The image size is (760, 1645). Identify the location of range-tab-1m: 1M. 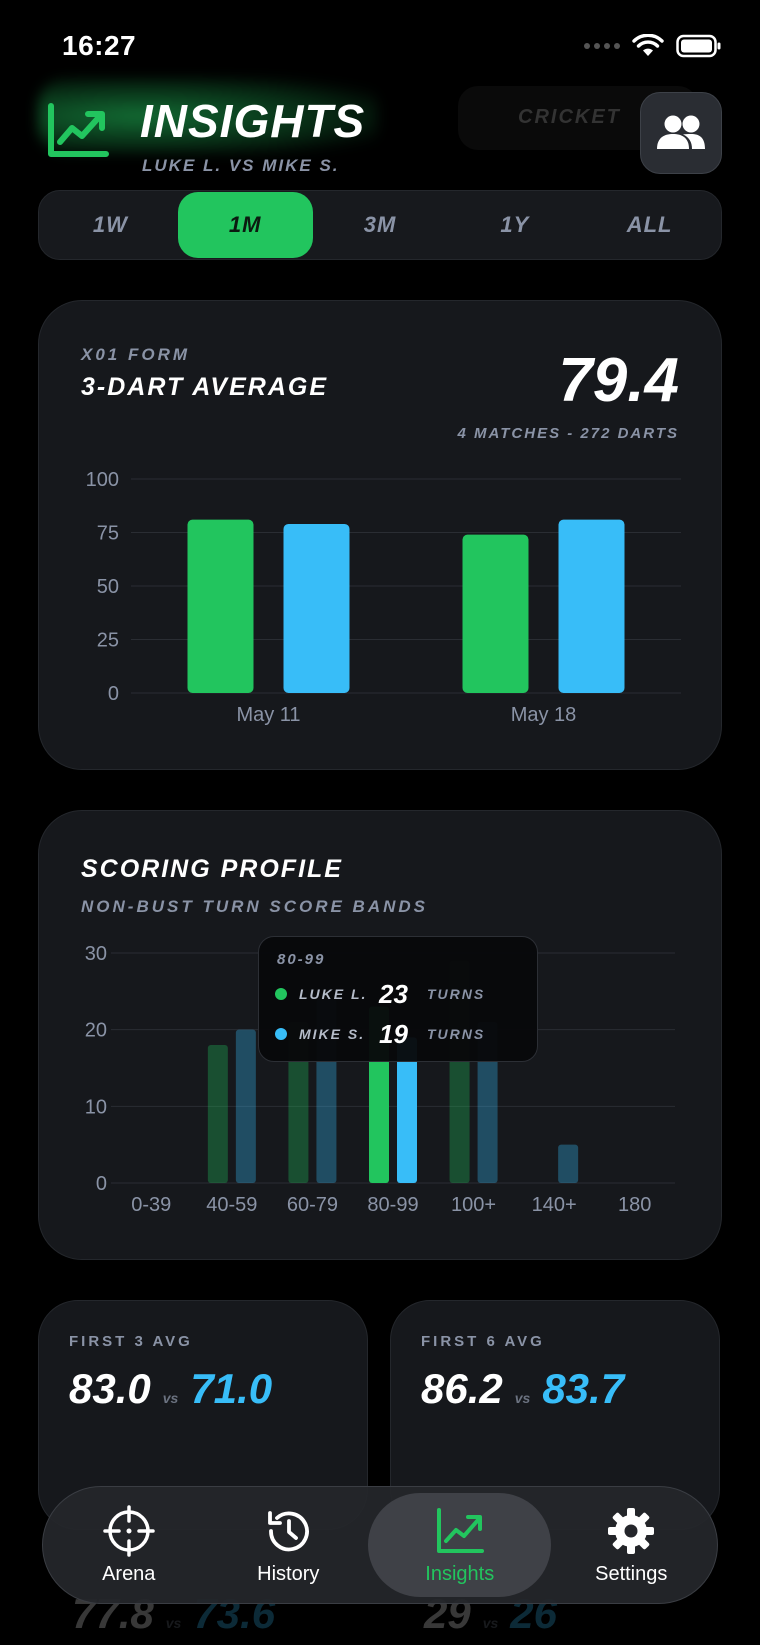
(245, 225).